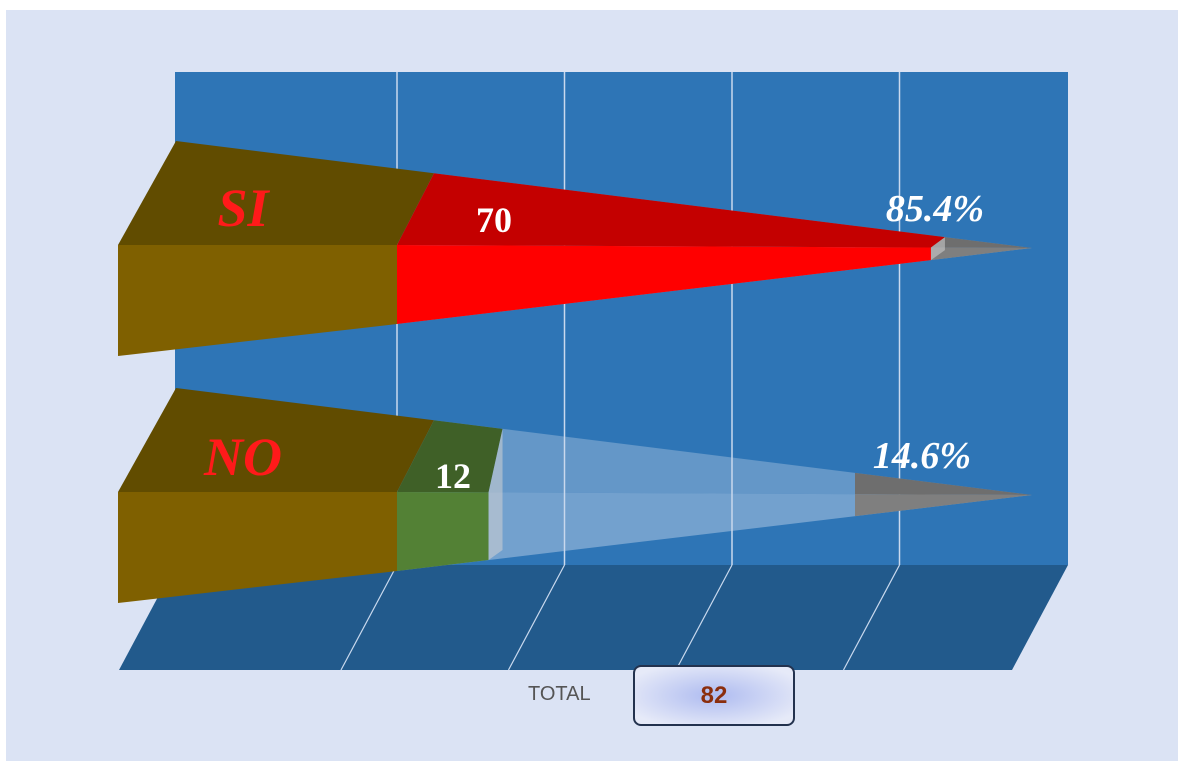 This screenshot has height=769, width=1184. I want to click on category-block-front-si, so click(257, 300).